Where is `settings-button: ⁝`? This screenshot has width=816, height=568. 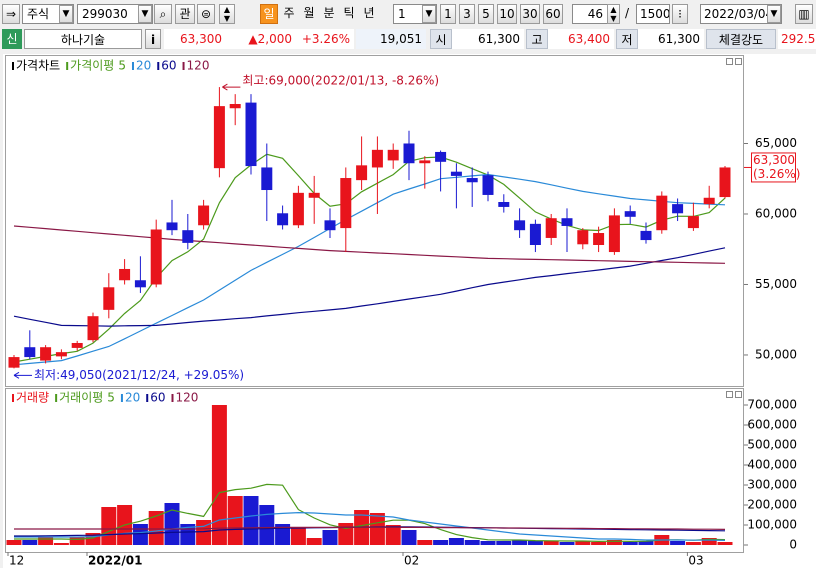
settings-button: ⁝ is located at coordinates (680, 14).